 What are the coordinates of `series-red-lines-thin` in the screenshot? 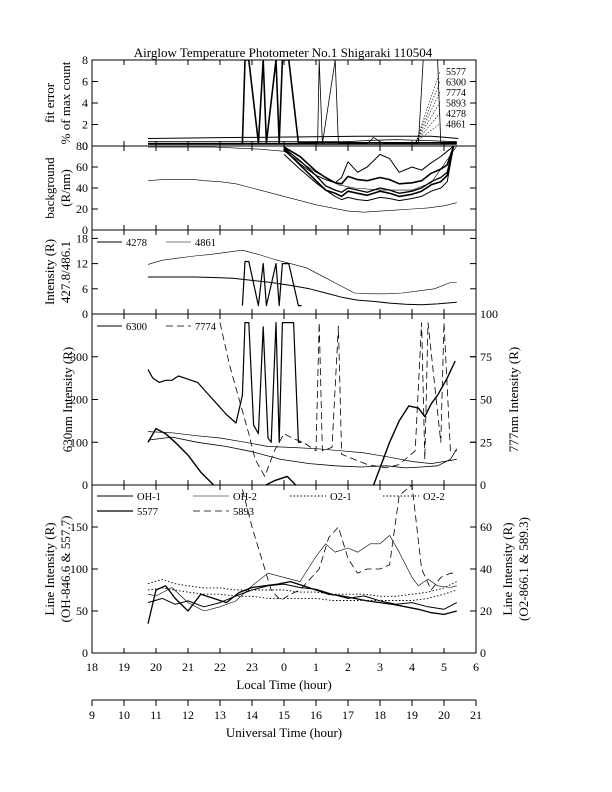 It's located at (302, 447).